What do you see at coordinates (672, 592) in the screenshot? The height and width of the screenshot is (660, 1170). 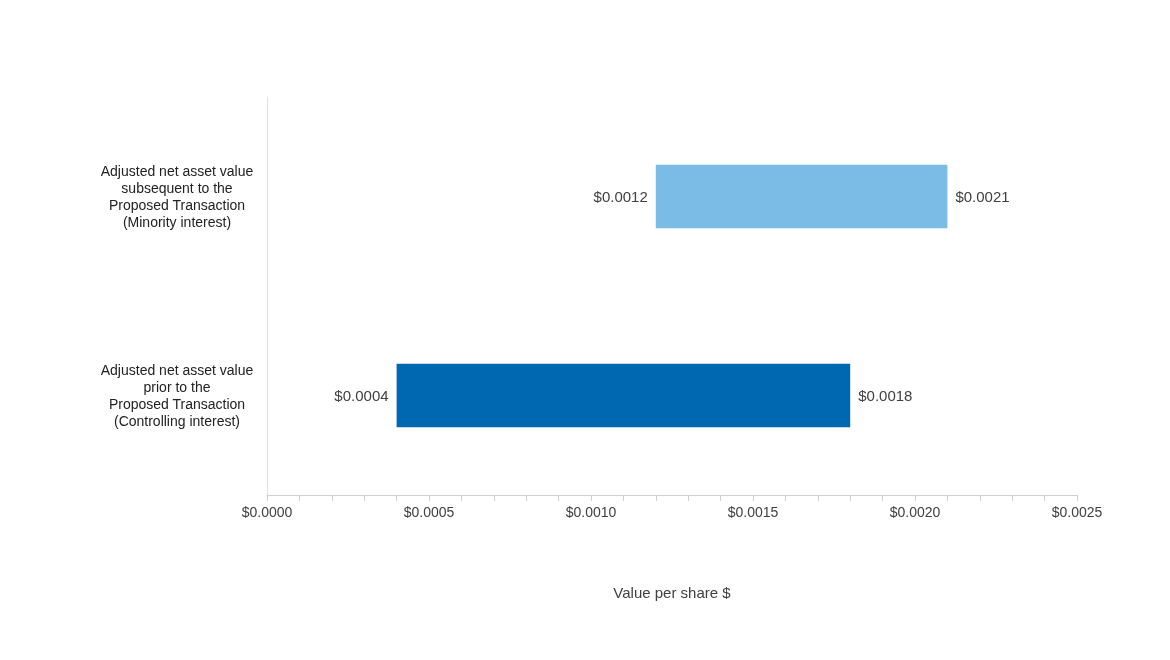 I see `x-axis-title: Value per share $` at bounding box center [672, 592].